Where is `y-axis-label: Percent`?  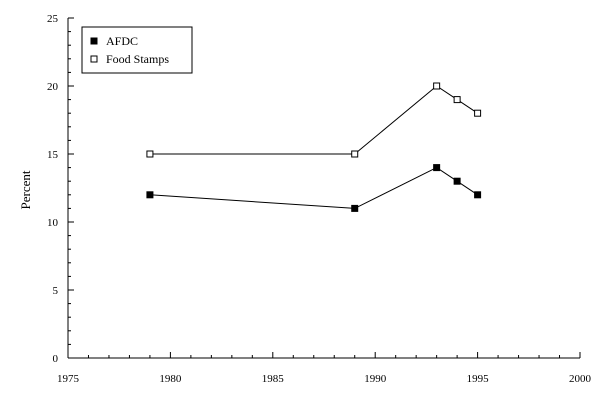
y-axis-label: Percent is located at coordinates (25, 189).